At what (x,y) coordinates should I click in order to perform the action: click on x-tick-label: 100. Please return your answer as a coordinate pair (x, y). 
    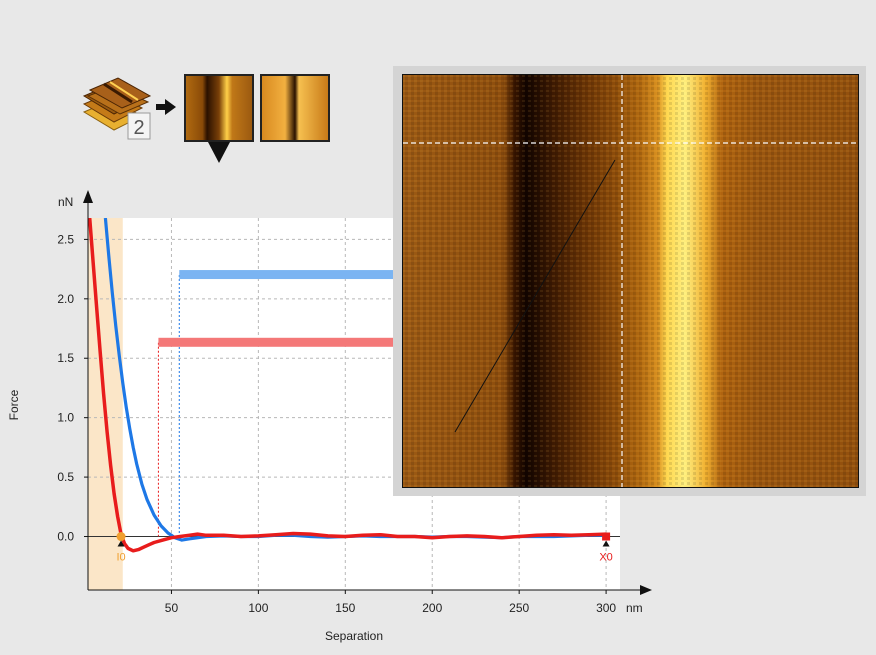
    Looking at the image, I should click on (258, 608).